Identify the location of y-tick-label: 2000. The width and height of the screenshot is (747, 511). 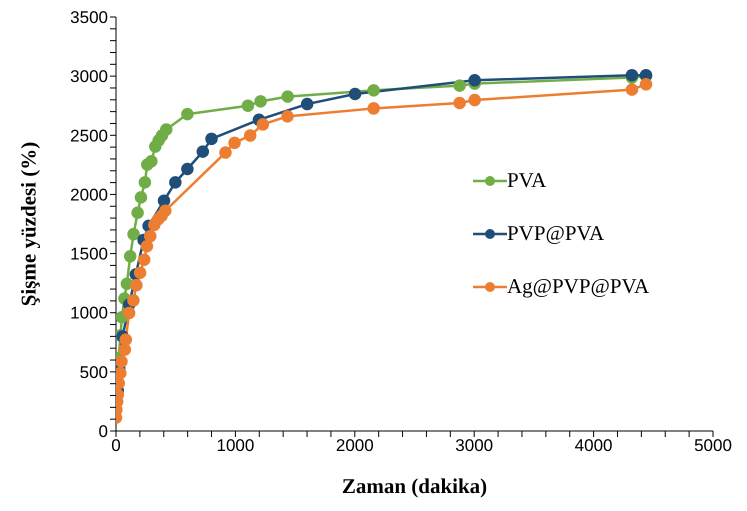
(89, 194).